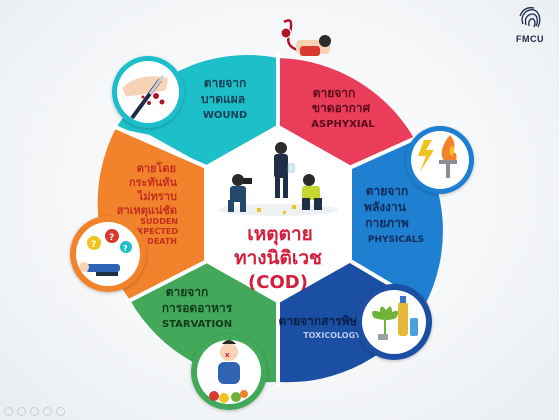  Describe the element at coordinates (341, 108) in the screenshot. I see `asphyxial-label-th2: ขาดอากาศ` at that location.